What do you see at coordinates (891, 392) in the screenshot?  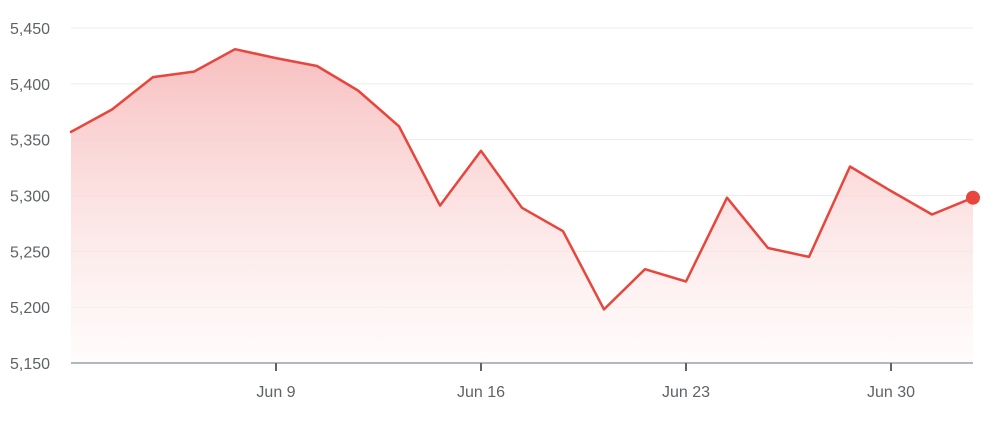 I see `x-tick-label: Jun 30` at bounding box center [891, 392].